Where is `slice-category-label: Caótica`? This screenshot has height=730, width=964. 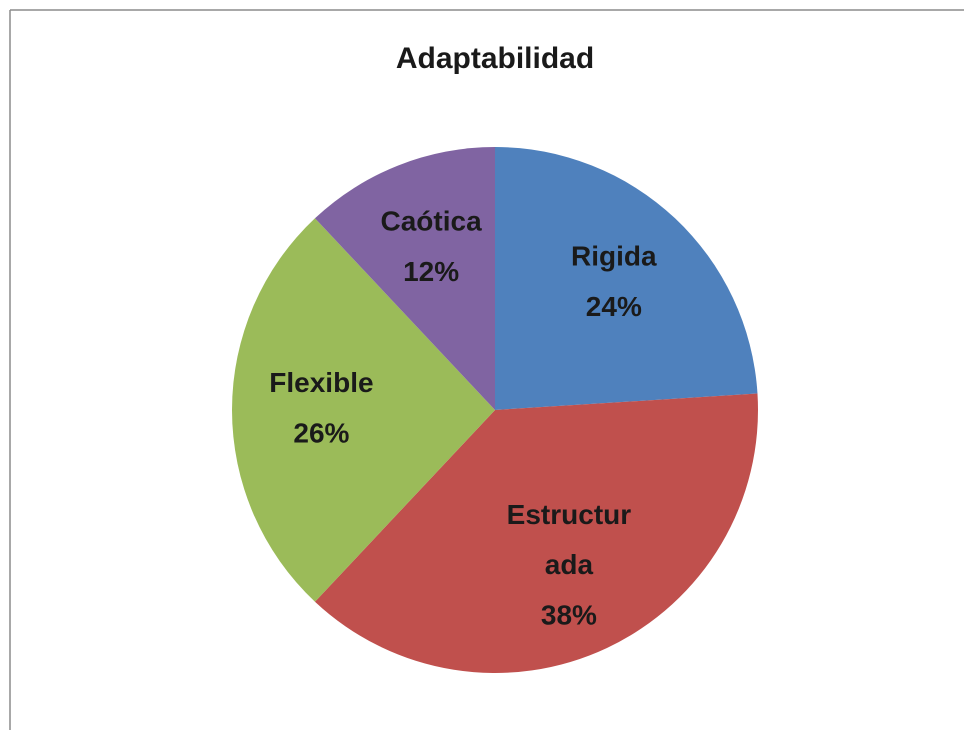
slice-category-label: Caótica is located at coordinates (432, 221).